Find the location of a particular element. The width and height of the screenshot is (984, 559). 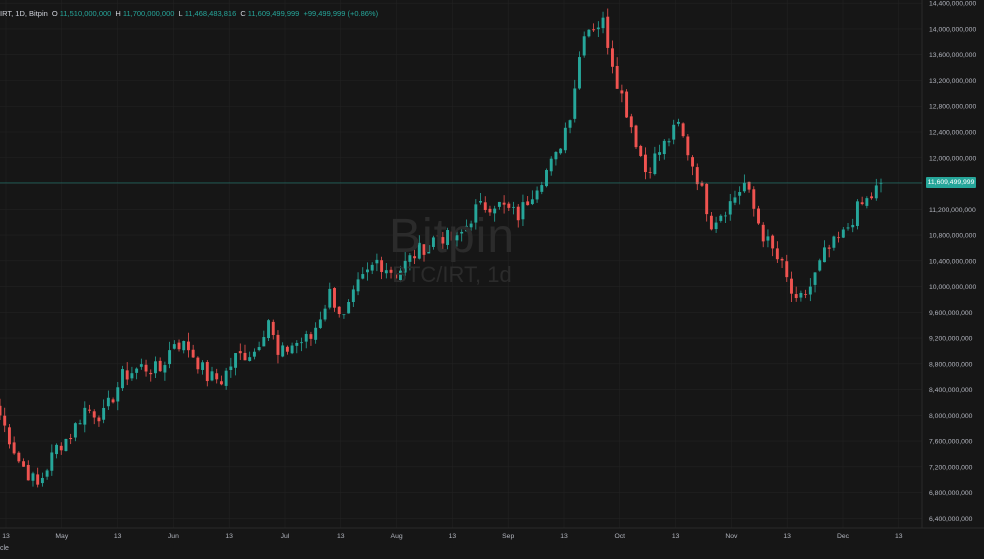

high-value: 11,700,000,000 is located at coordinates (148, 13).